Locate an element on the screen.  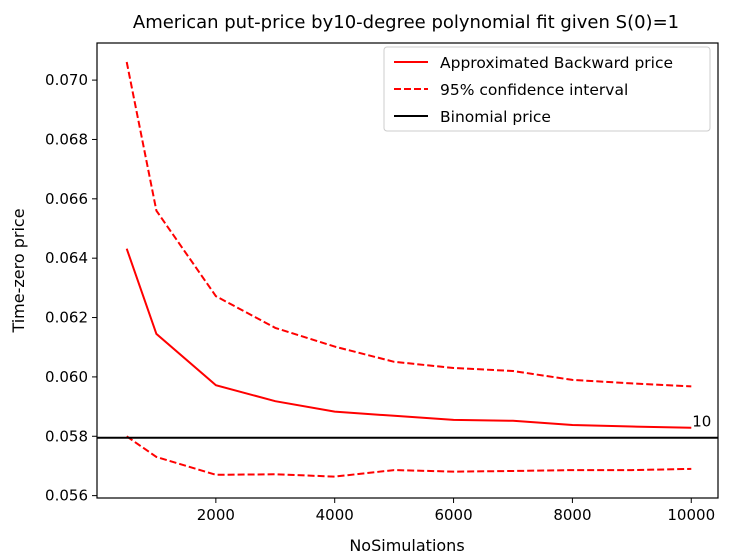
x-tick-label: 6000 is located at coordinates (453, 515).